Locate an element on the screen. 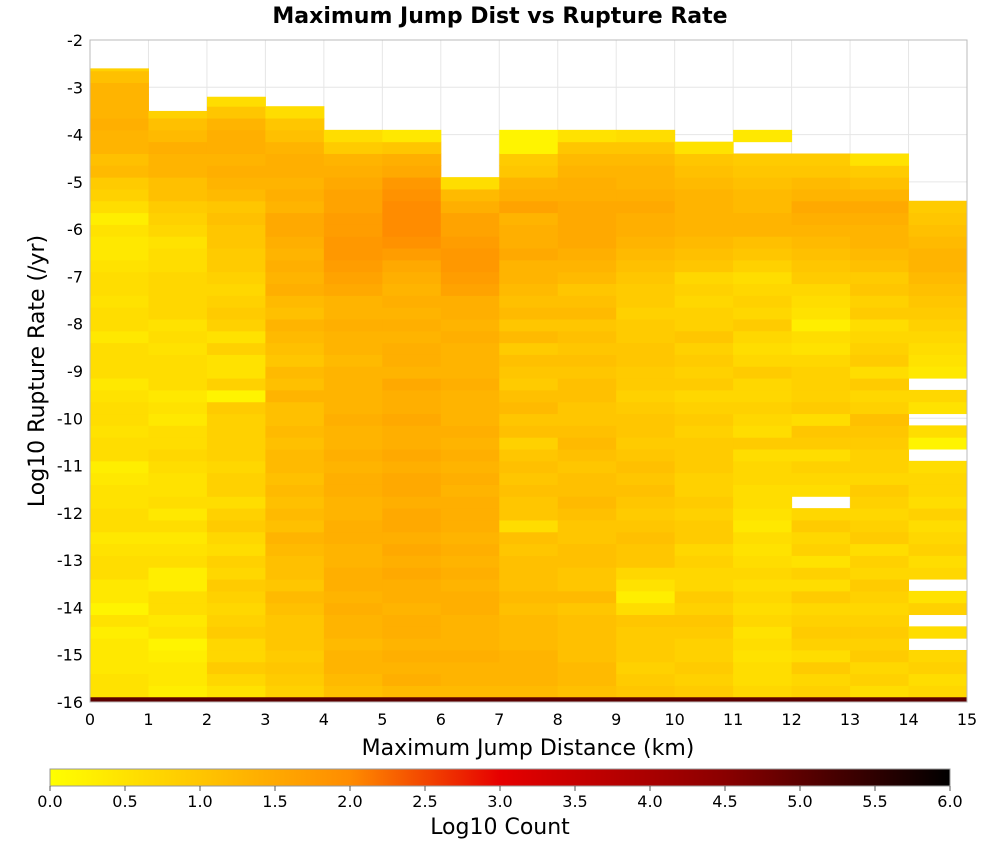  y-tick-label: -4 is located at coordinates (75, 135).